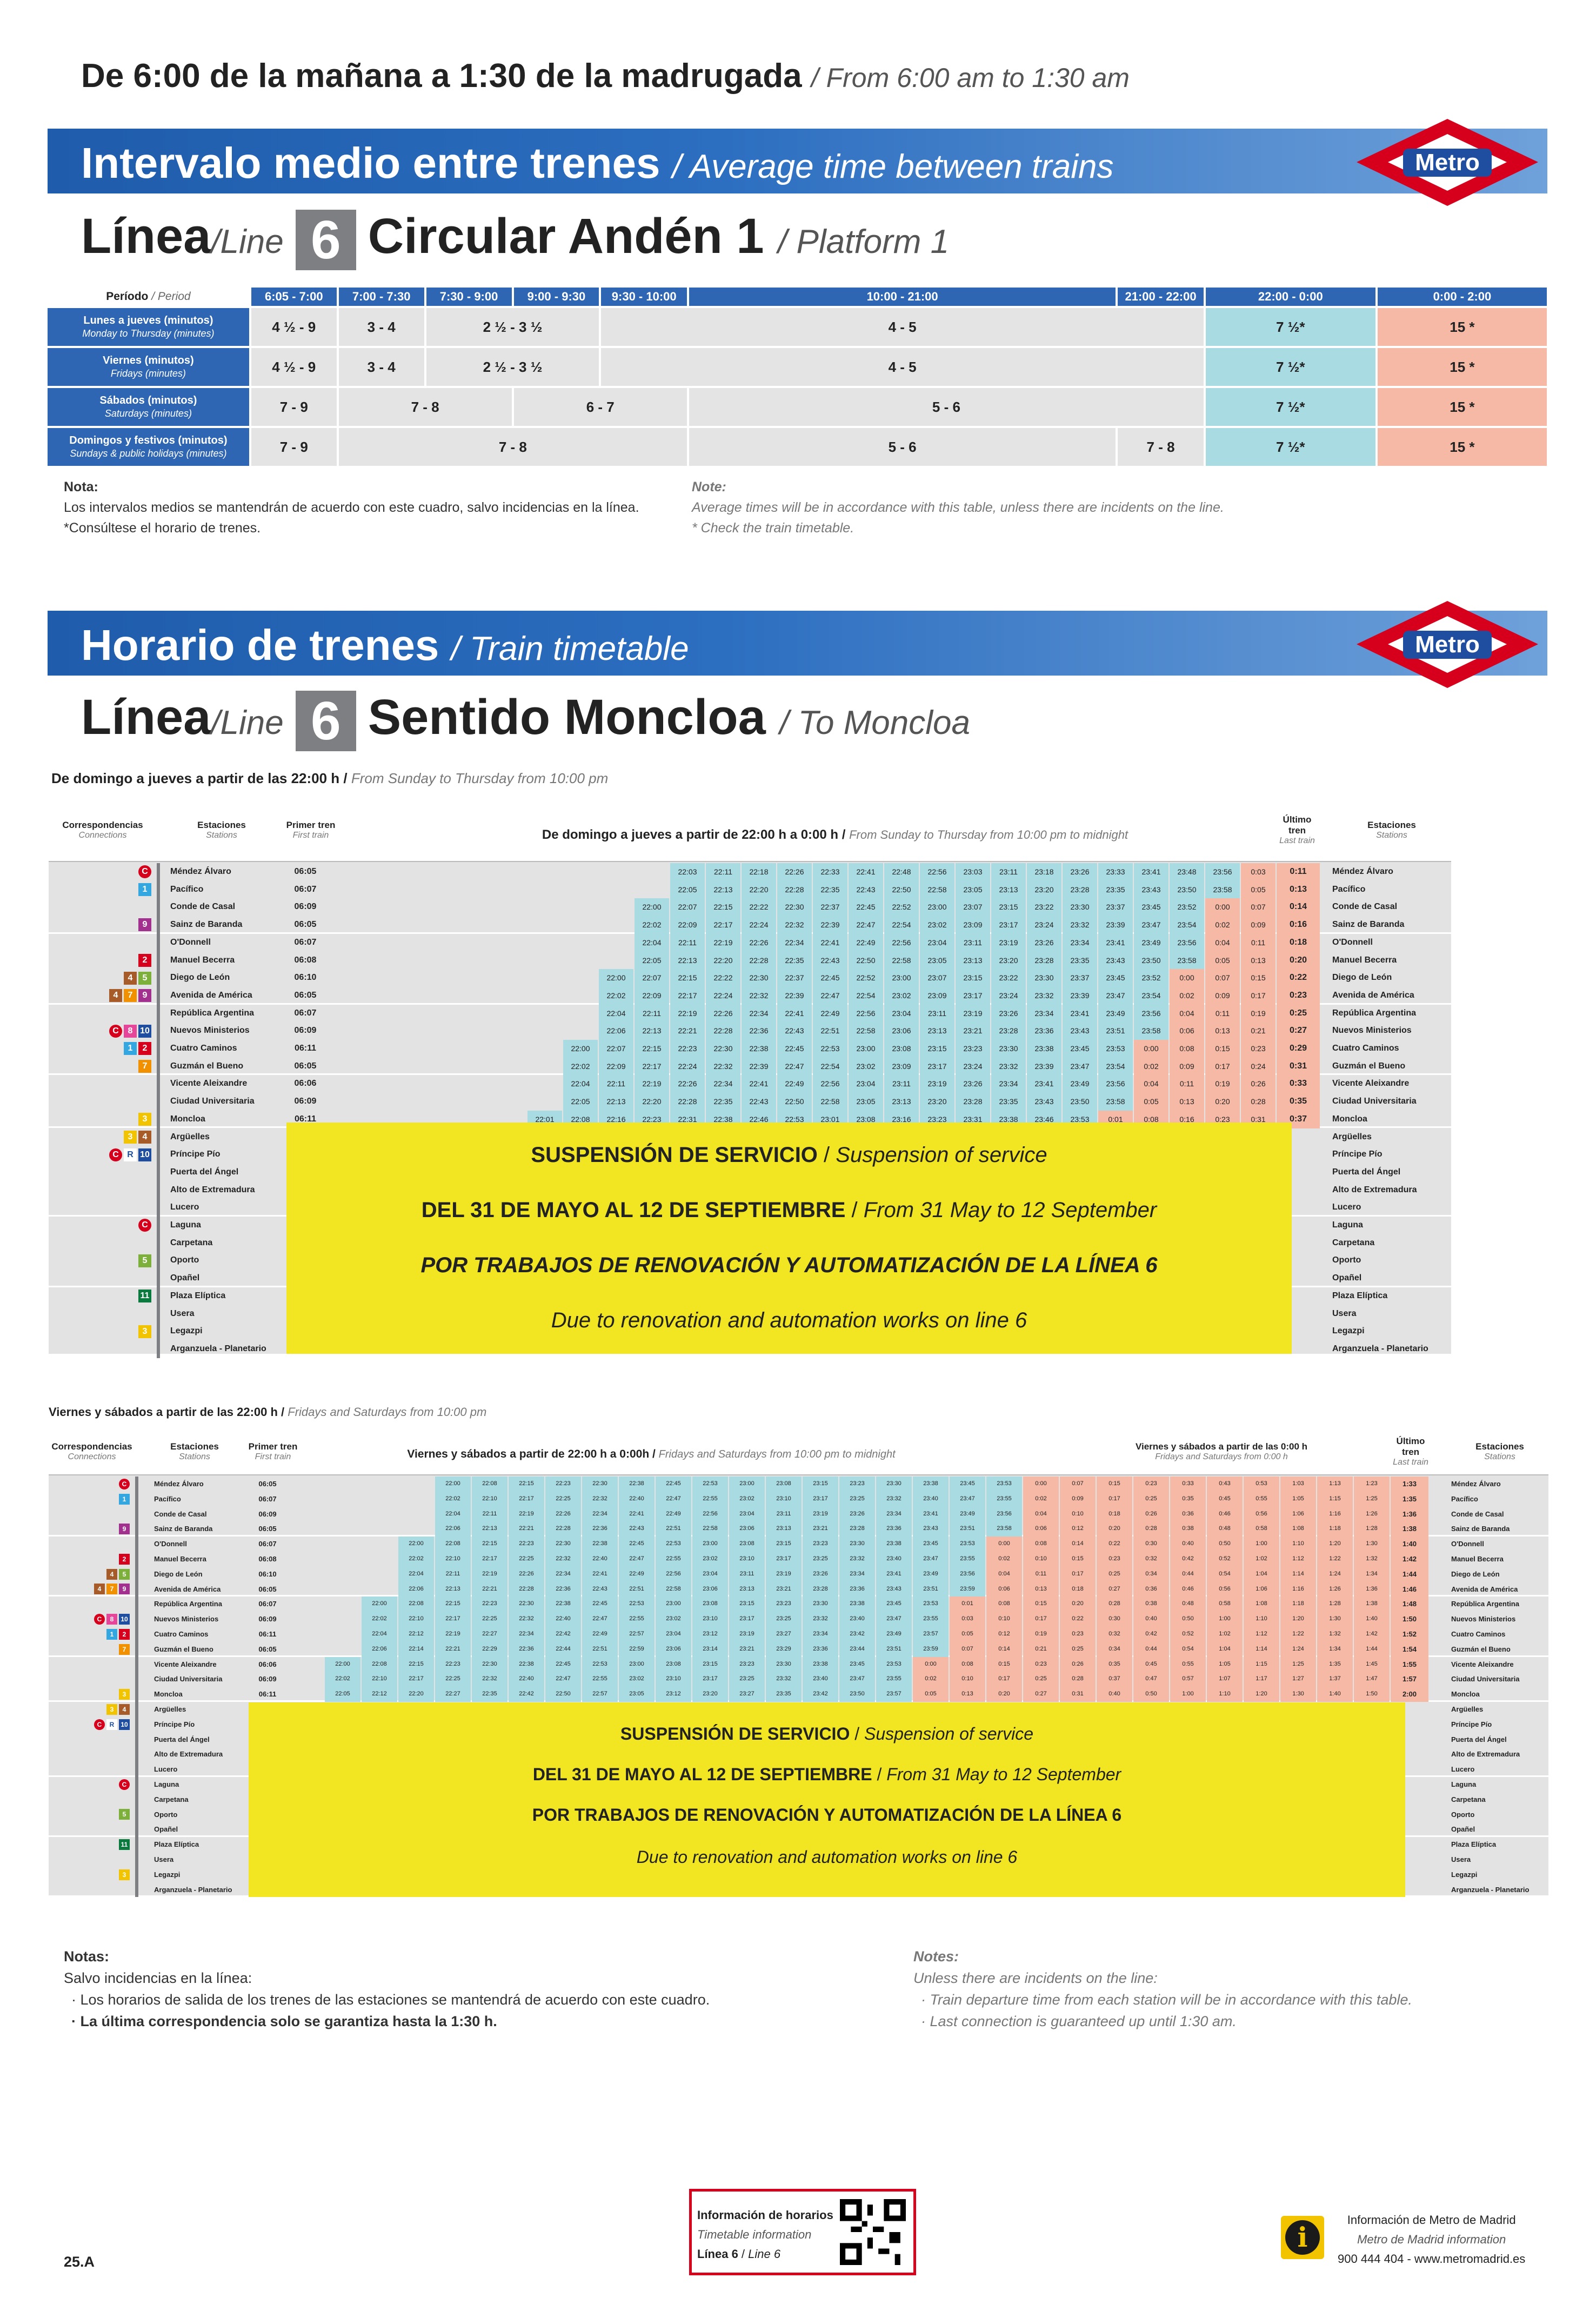  What do you see at coordinates (1188, 1694) in the screenshot?
I see `departure-time: 1:00` at bounding box center [1188, 1694].